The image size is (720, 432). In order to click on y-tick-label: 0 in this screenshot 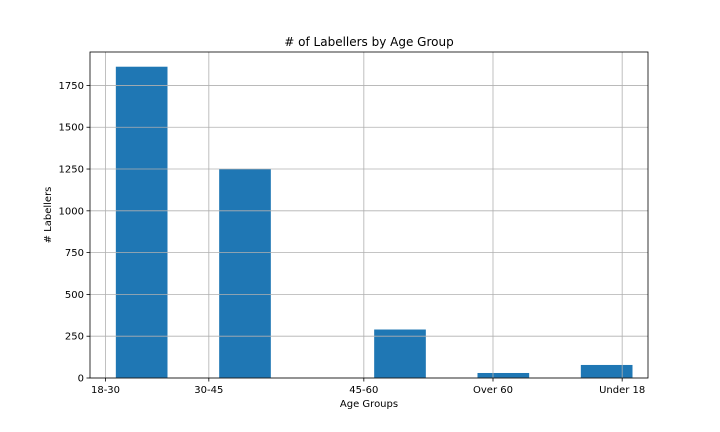, I will do `click(81, 379)`.